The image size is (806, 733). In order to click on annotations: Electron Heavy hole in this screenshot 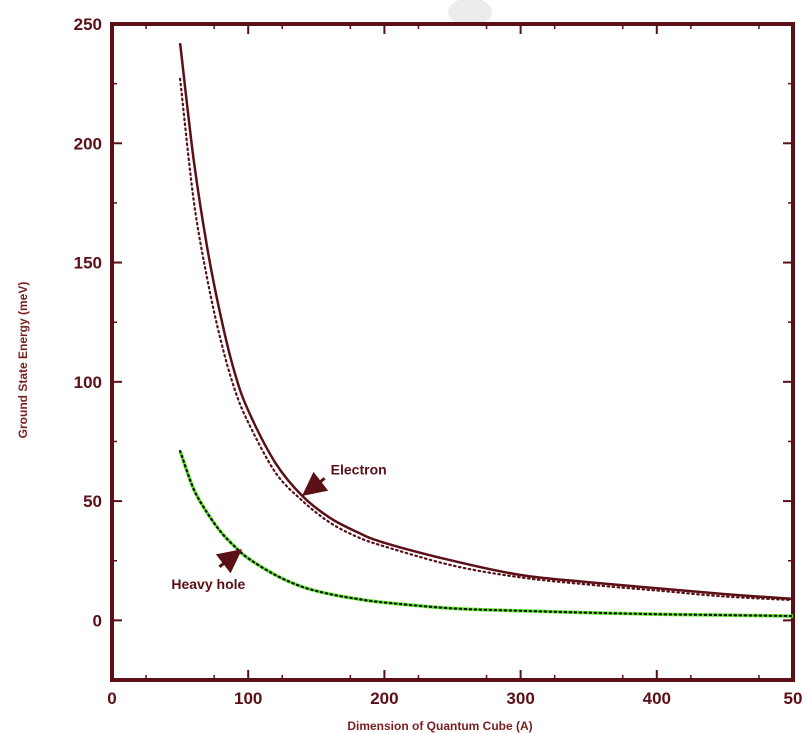, I will do `click(278, 526)`.